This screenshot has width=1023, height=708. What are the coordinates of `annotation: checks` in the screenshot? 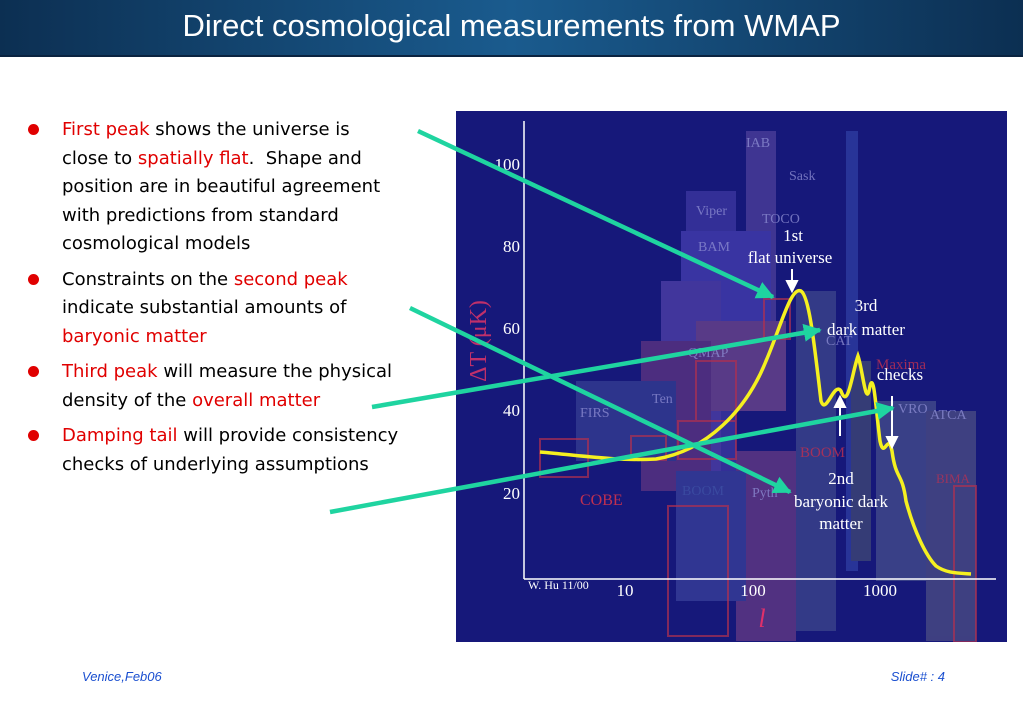 It's located at (900, 374).